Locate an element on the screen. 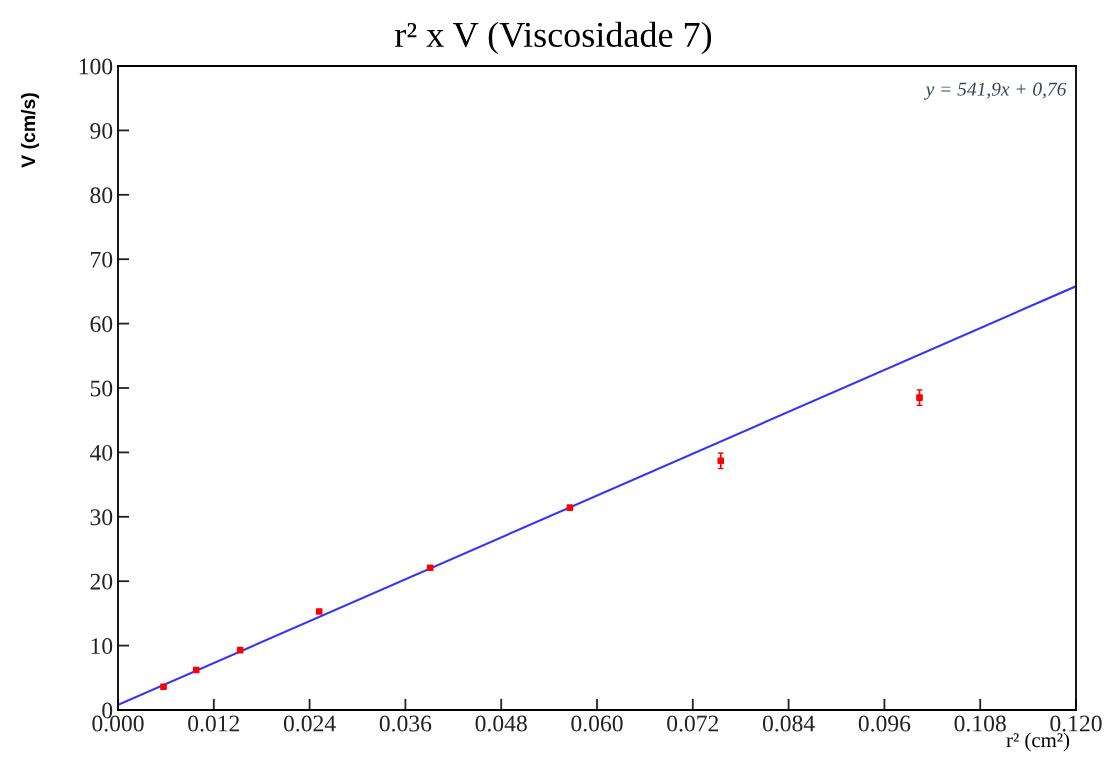  y-tick-label: 10 is located at coordinates (102, 646).